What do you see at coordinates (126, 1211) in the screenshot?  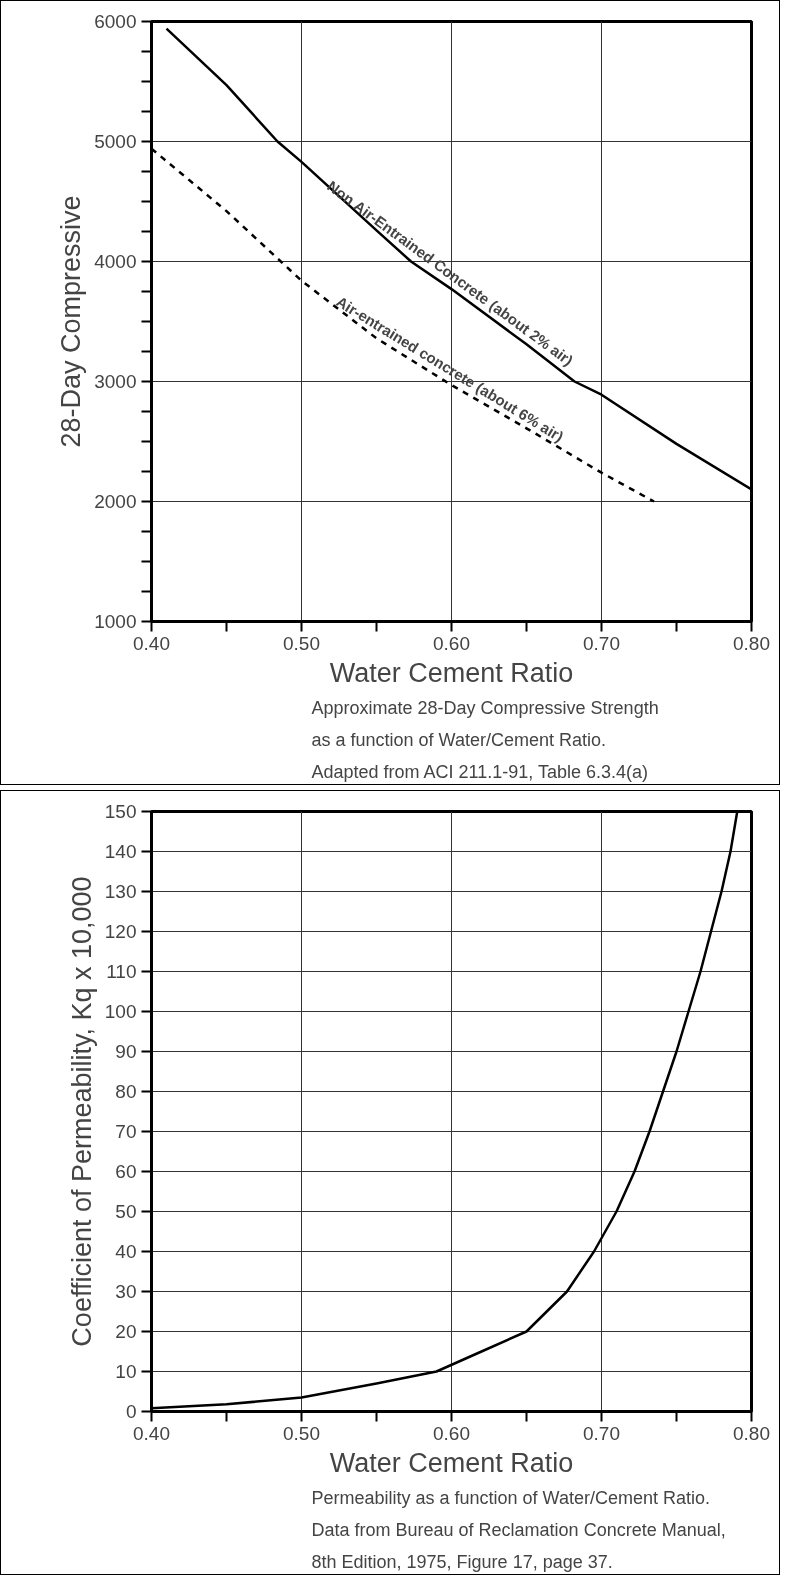 I see `y-tick-label: 50` at bounding box center [126, 1211].